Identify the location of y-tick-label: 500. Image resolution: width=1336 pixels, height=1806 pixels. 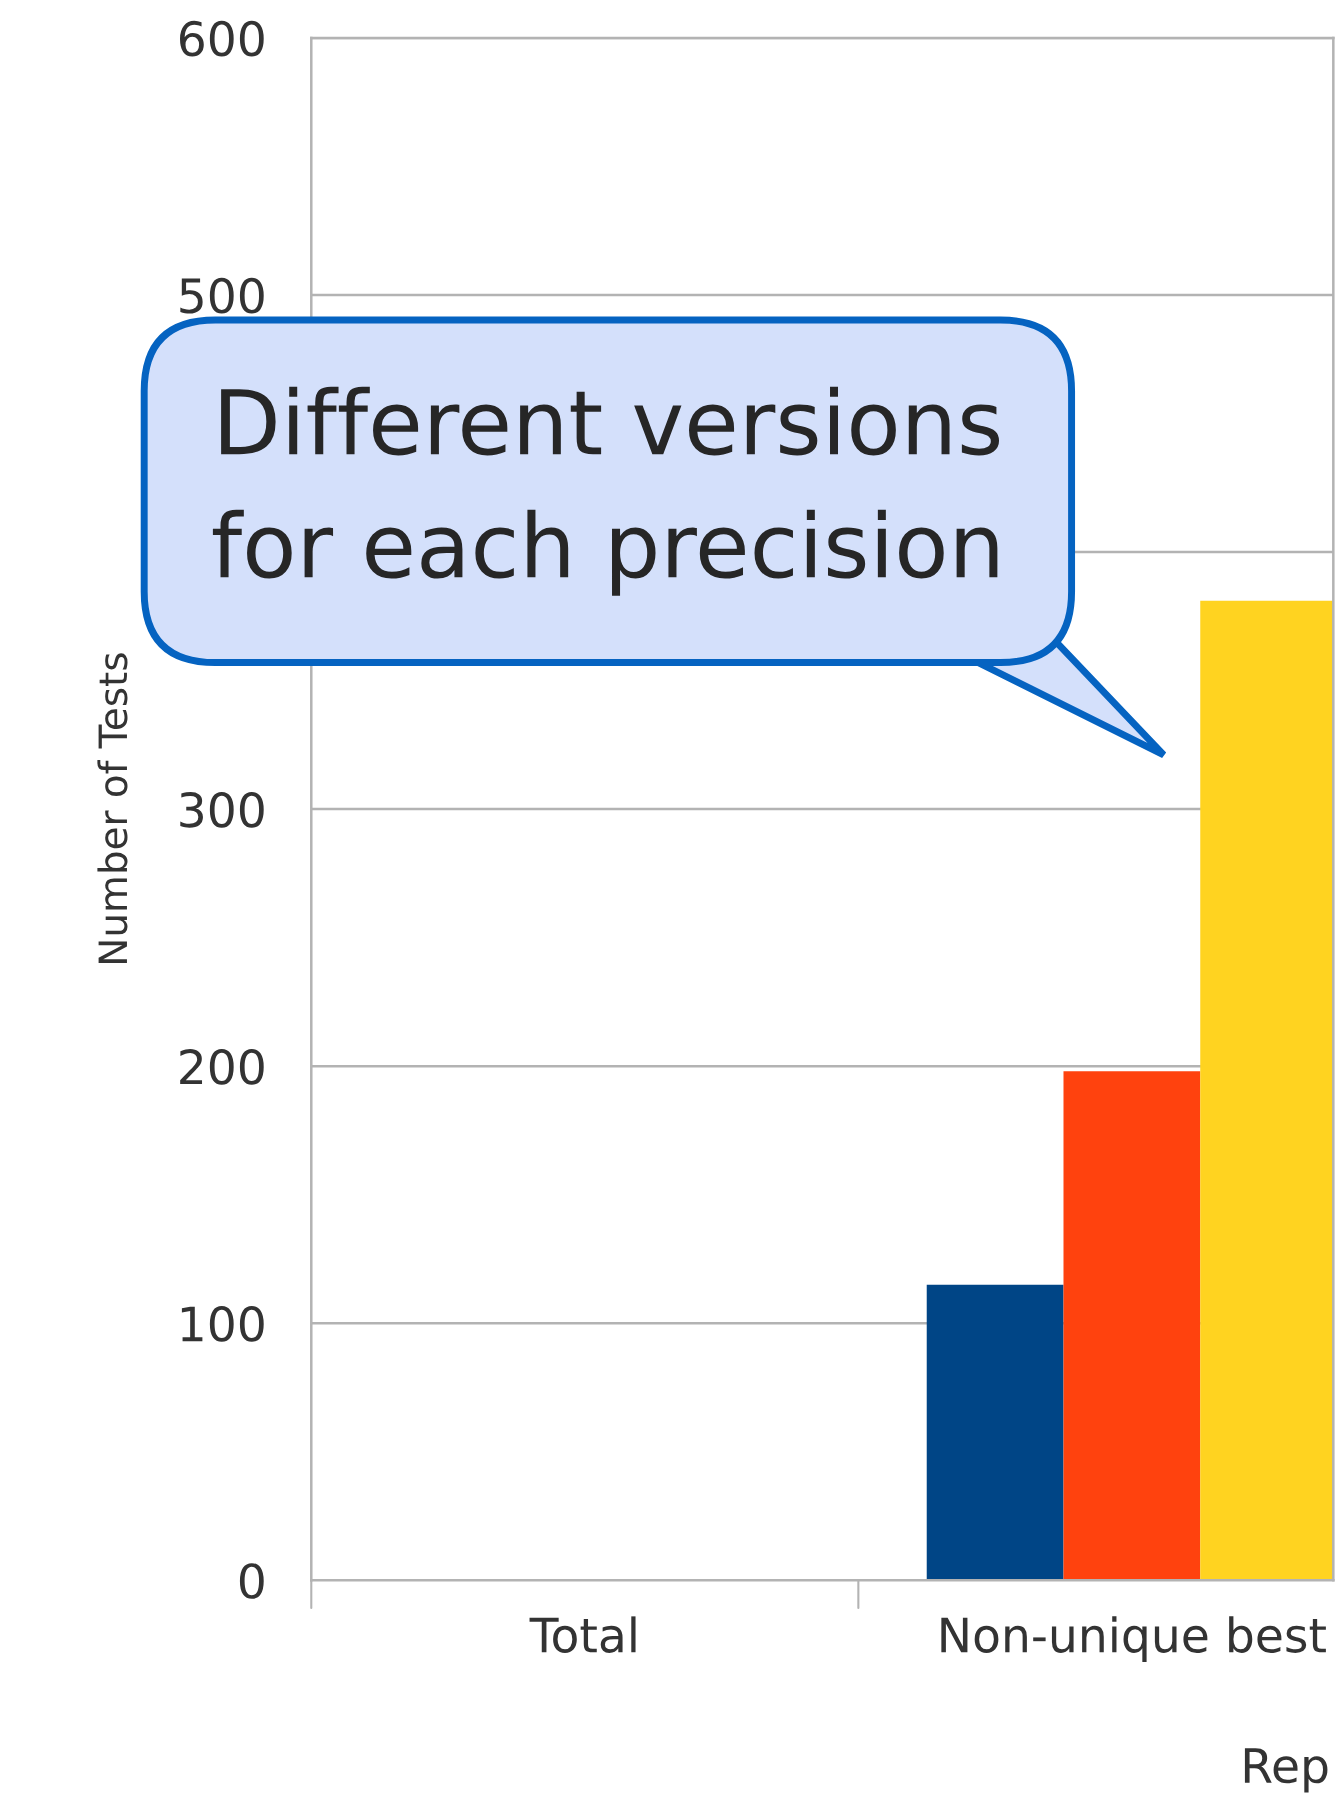
(222, 295).